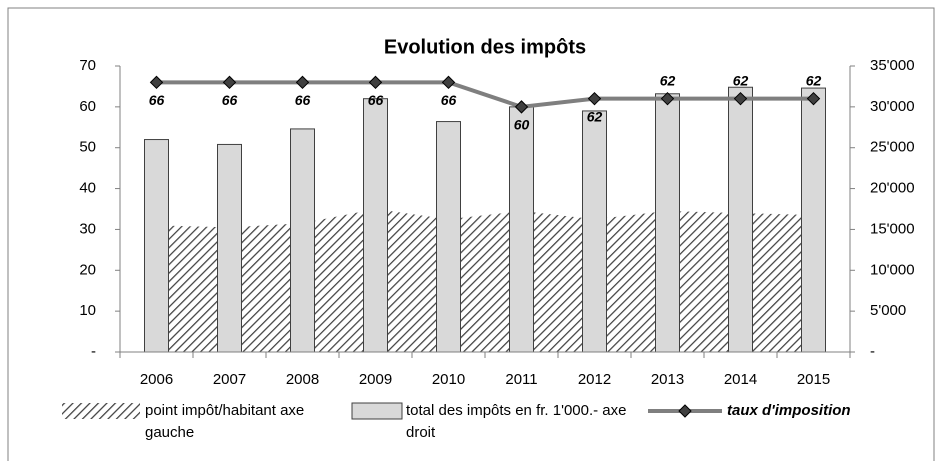  What do you see at coordinates (375, 379) in the screenshot?
I see `x-tick-label: 2009` at bounding box center [375, 379].